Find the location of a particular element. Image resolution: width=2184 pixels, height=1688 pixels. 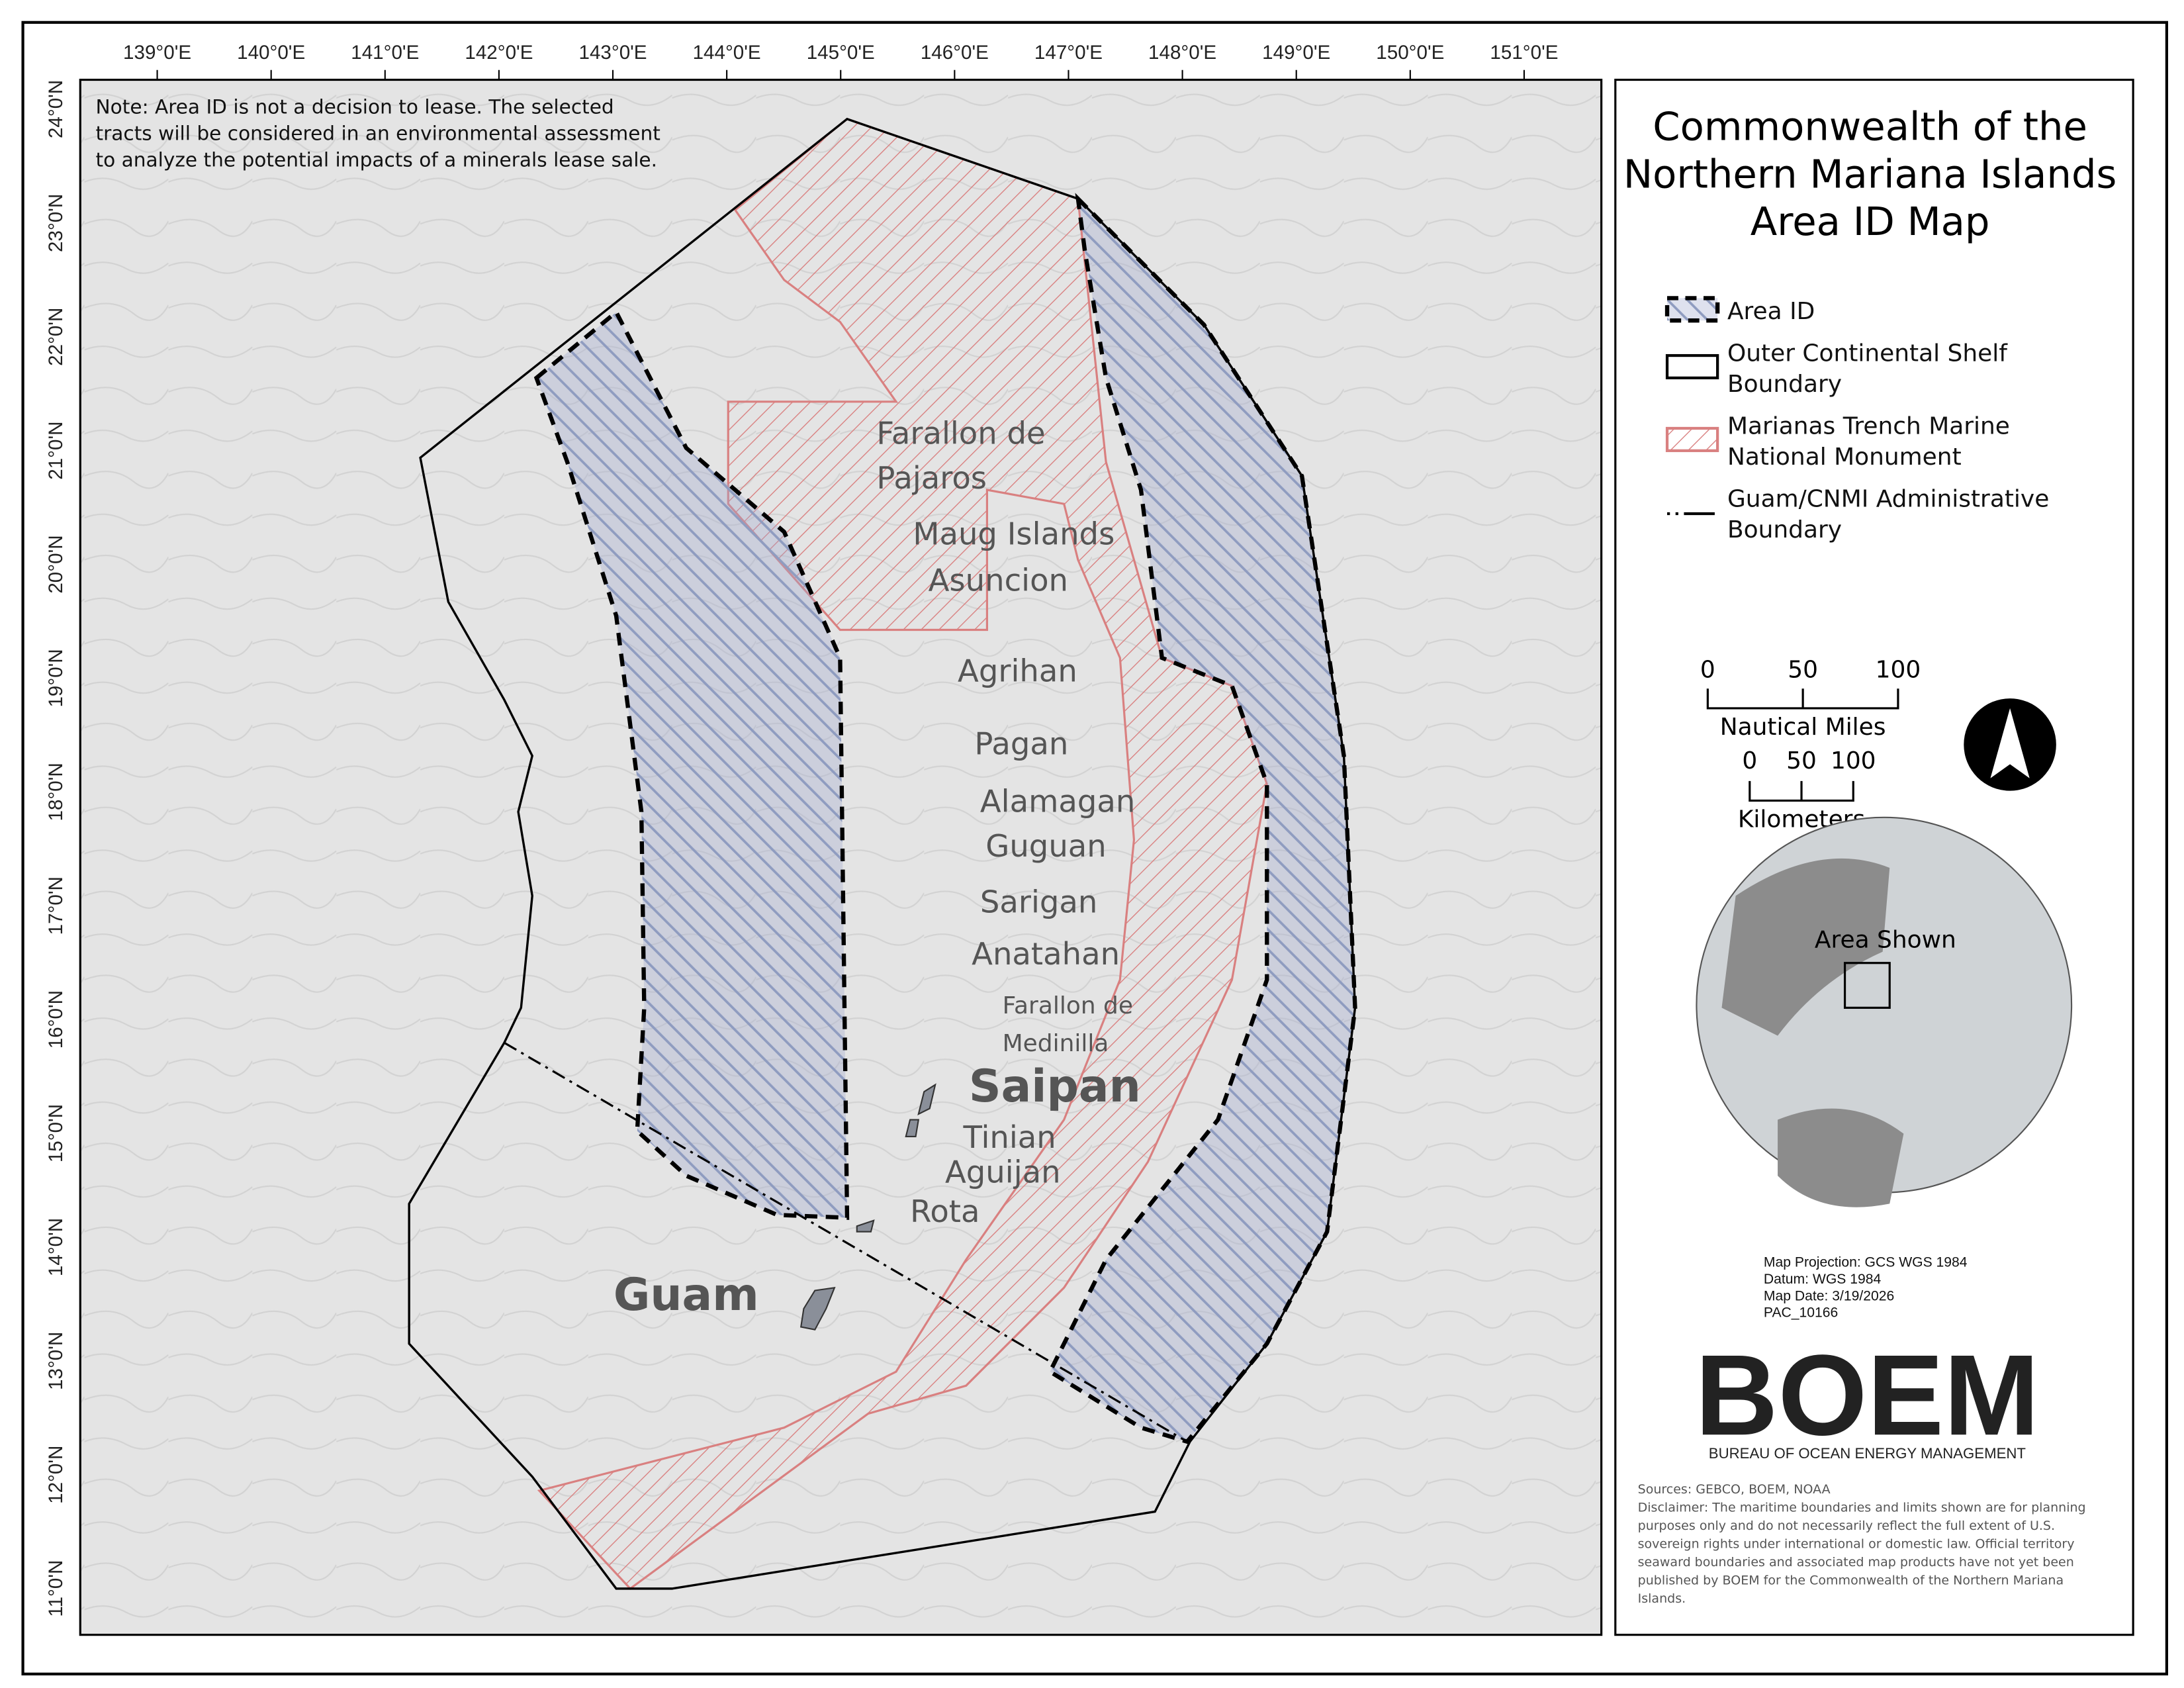

latitude-tick: 11°0'N is located at coordinates (56, 1588).